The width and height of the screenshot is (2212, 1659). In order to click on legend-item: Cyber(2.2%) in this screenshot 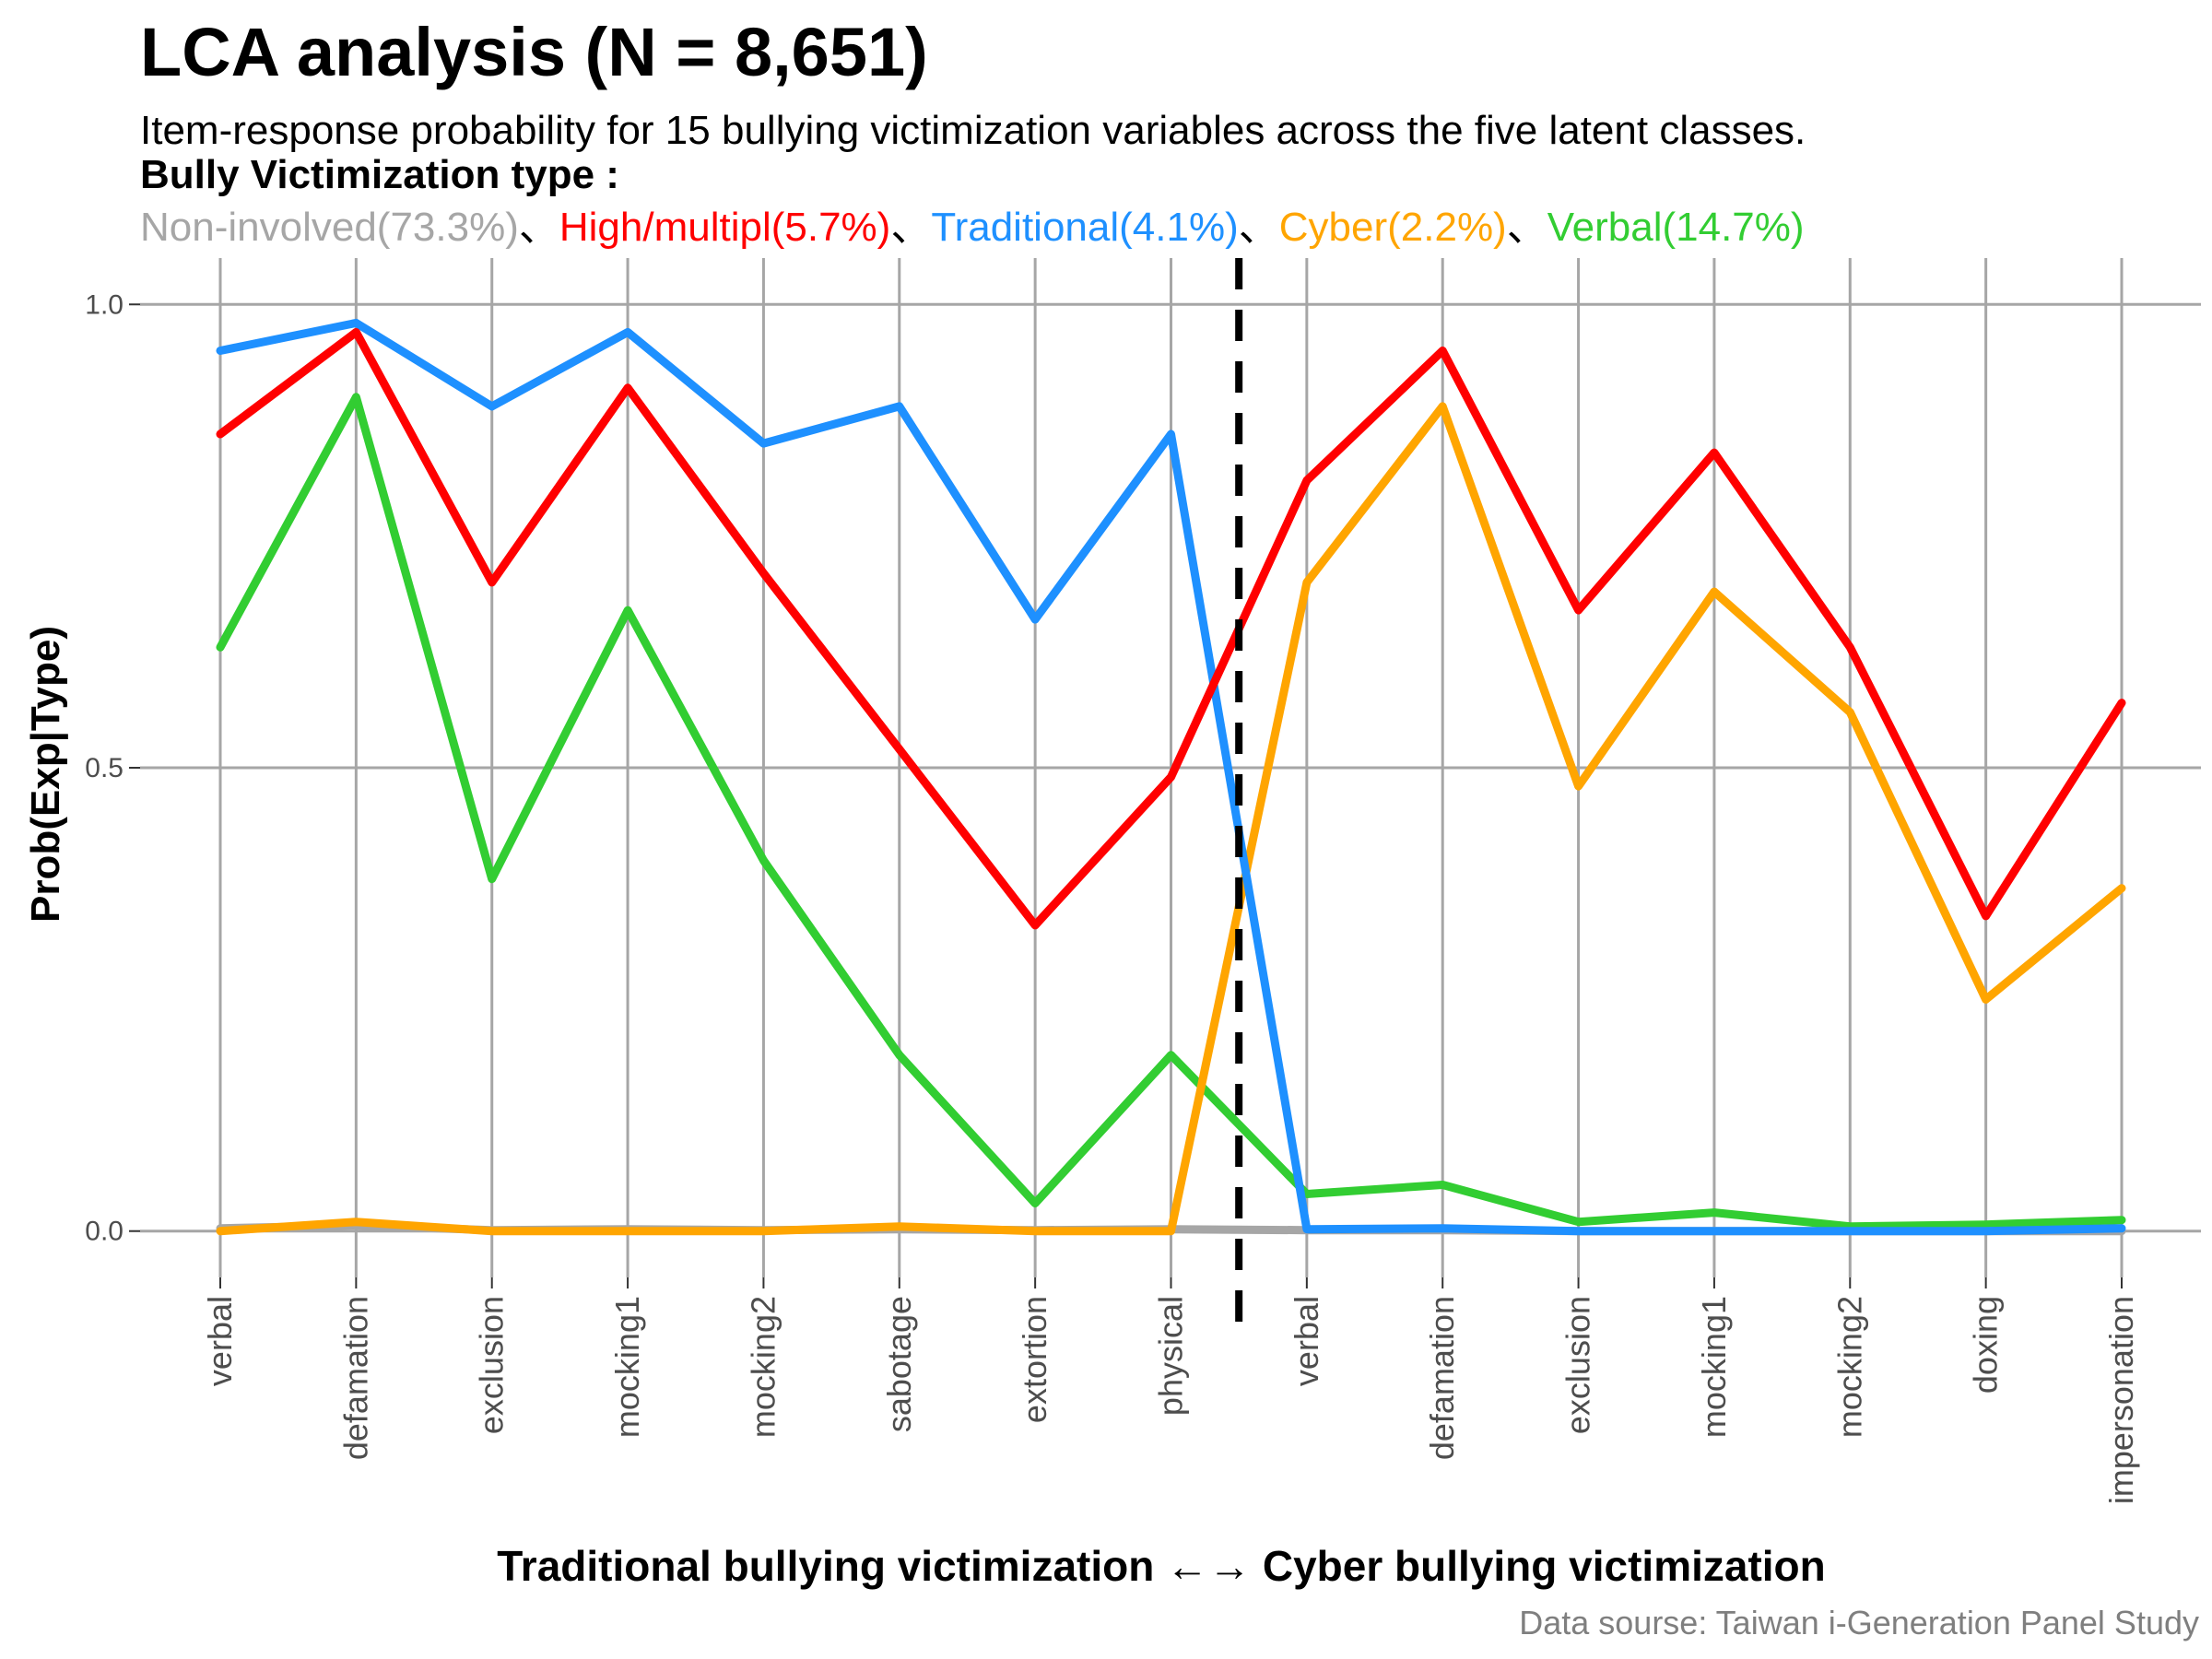, I will do `click(1392, 227)`.